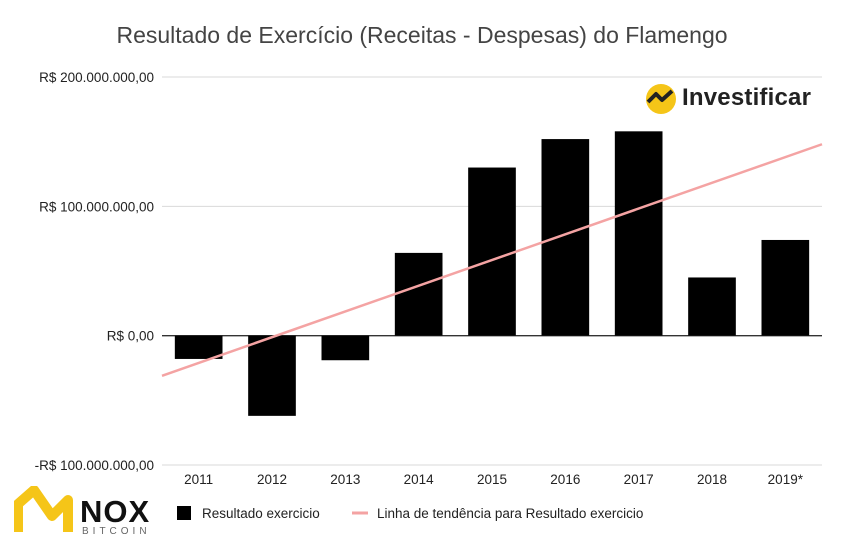 Image resolution: width=844 pixels, height=546 pixels. What do you see at coordinates (712, 306) in the screenshot?
I see `bar-2018` at bounding box center [712, 306].